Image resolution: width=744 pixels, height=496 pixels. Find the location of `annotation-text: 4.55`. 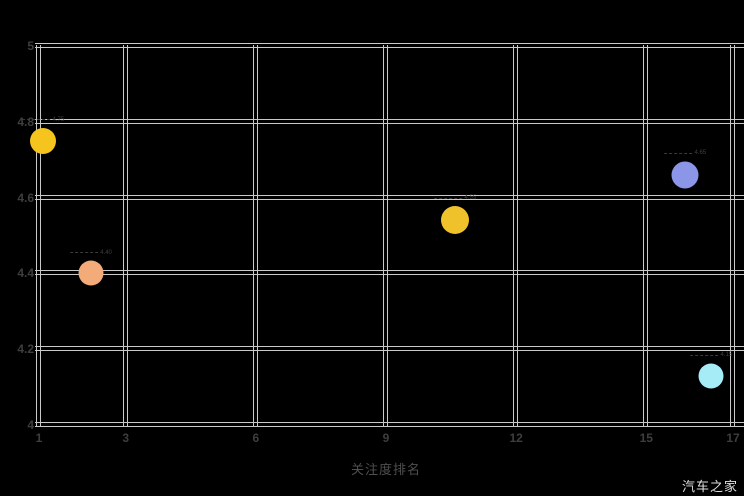

annotation-text: 4.55 is located at coordinates (470, 198).